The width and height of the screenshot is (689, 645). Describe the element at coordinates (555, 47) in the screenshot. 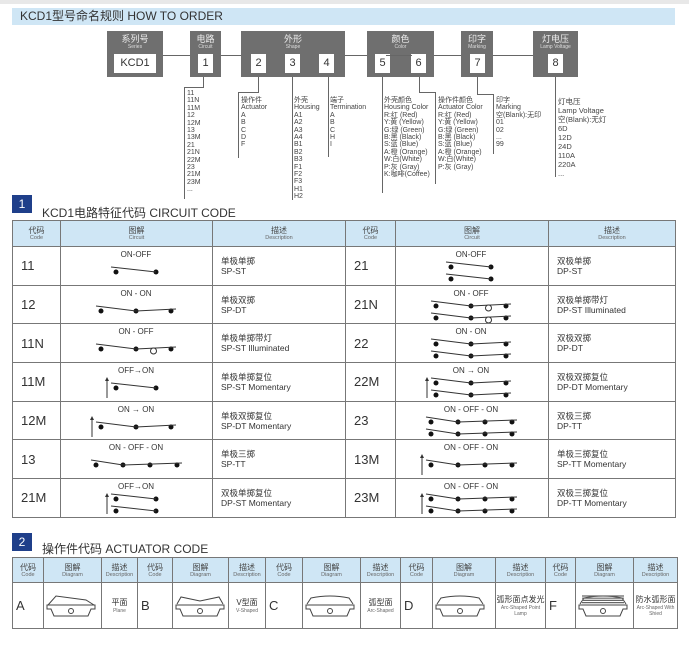

I see `lamp-label-en: Lamp Voltage` at that location.